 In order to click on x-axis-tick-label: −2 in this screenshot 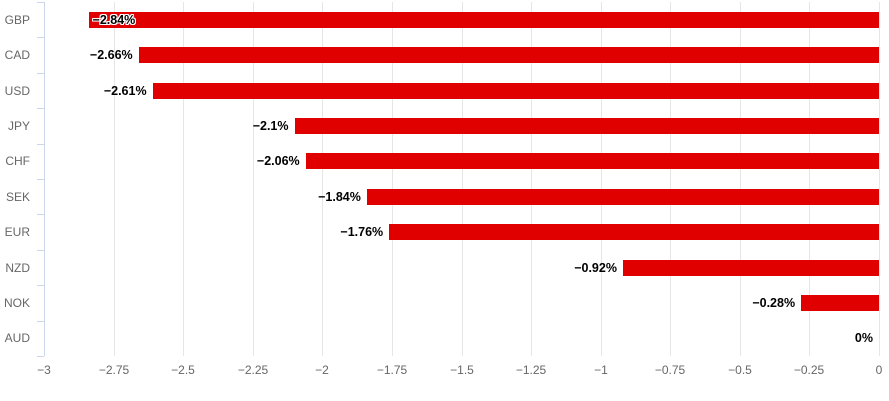, I will do `click(322, 370)`.